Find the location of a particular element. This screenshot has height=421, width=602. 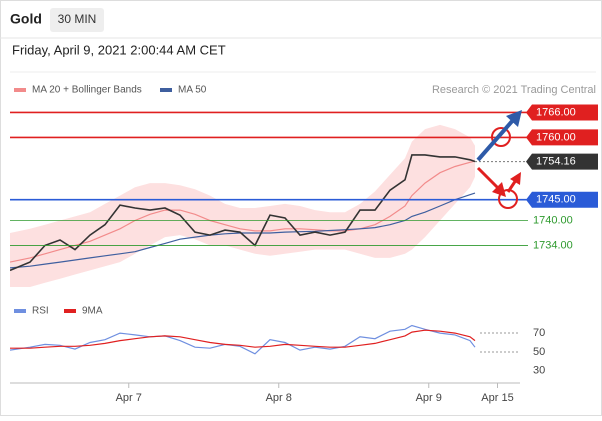

plot is located at coordinates (242, 339).